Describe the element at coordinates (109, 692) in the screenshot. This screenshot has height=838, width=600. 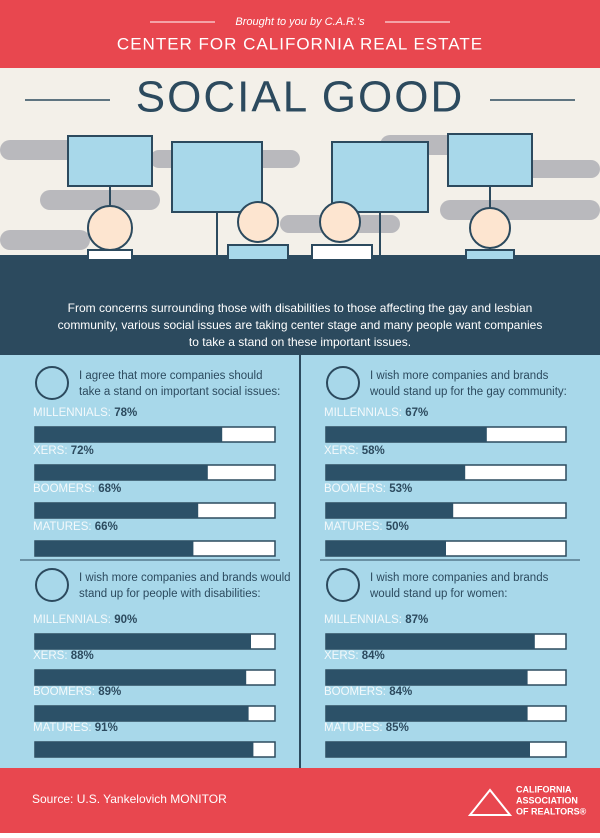
I see `value-label: 89%` at that location.